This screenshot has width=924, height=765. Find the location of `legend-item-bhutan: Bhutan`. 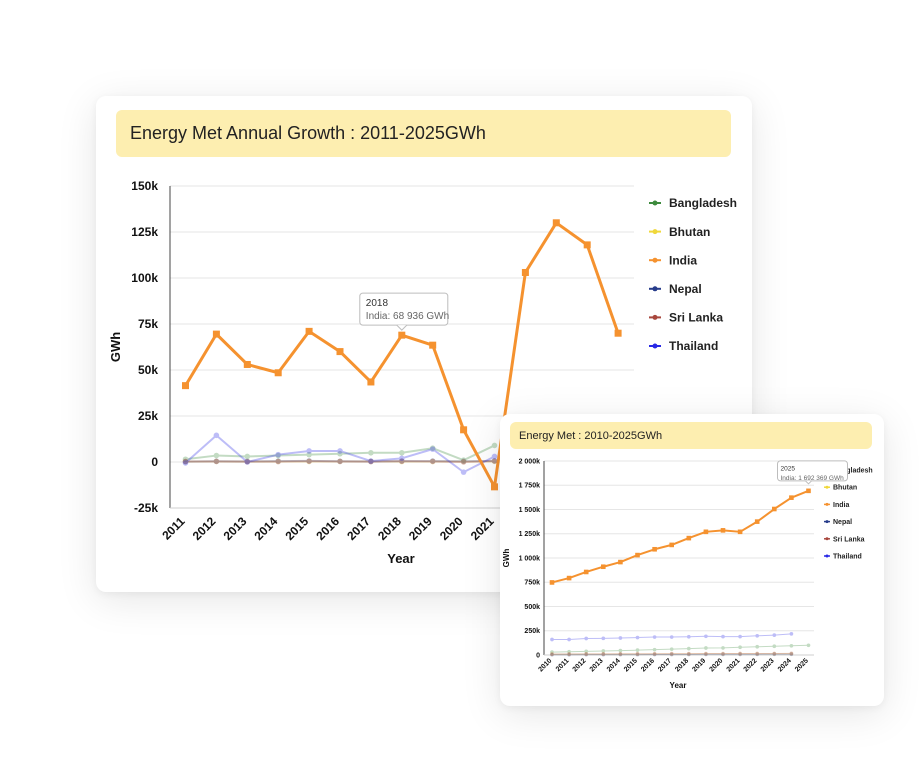

legend-item-bhutan: Bhutan is located at coordinates (840, 488).